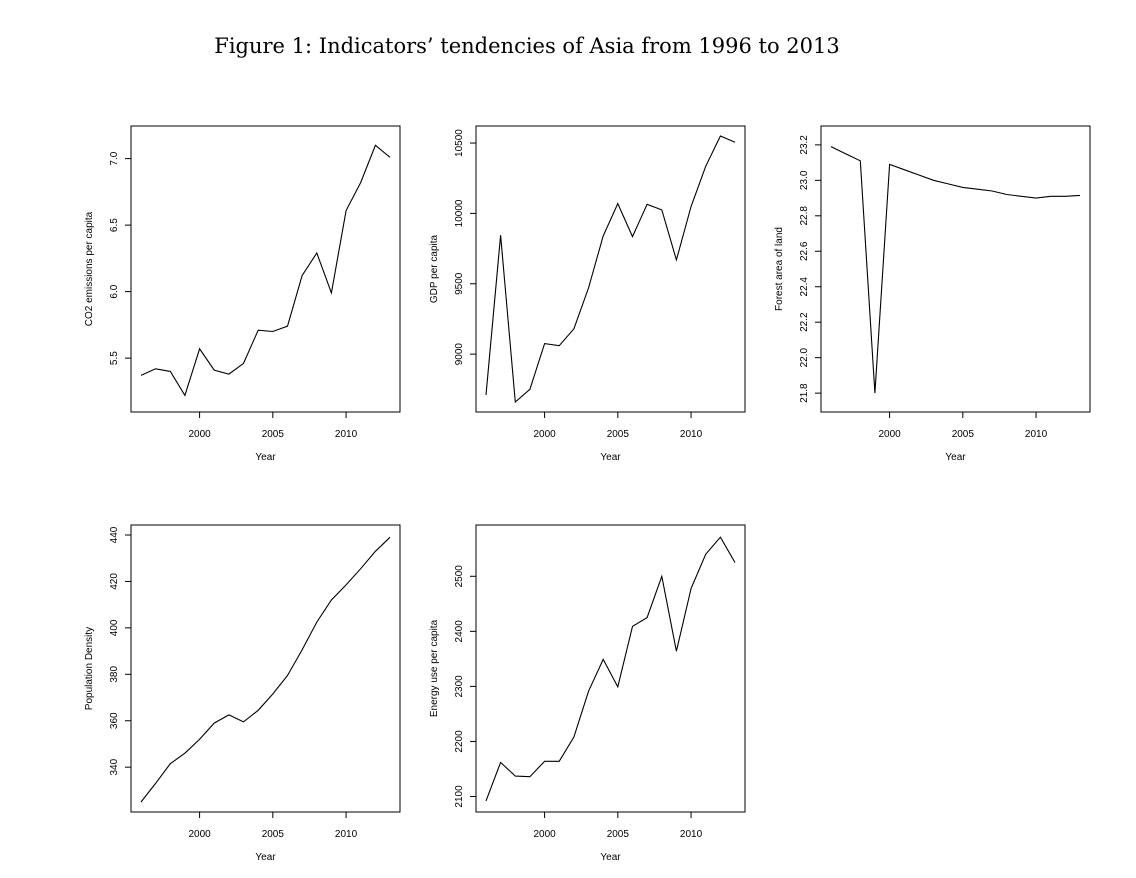 Image resolution: width=1136 pixels, height=878 pixels. I want to click on y-tick-label: 10000, so click(459, 213).